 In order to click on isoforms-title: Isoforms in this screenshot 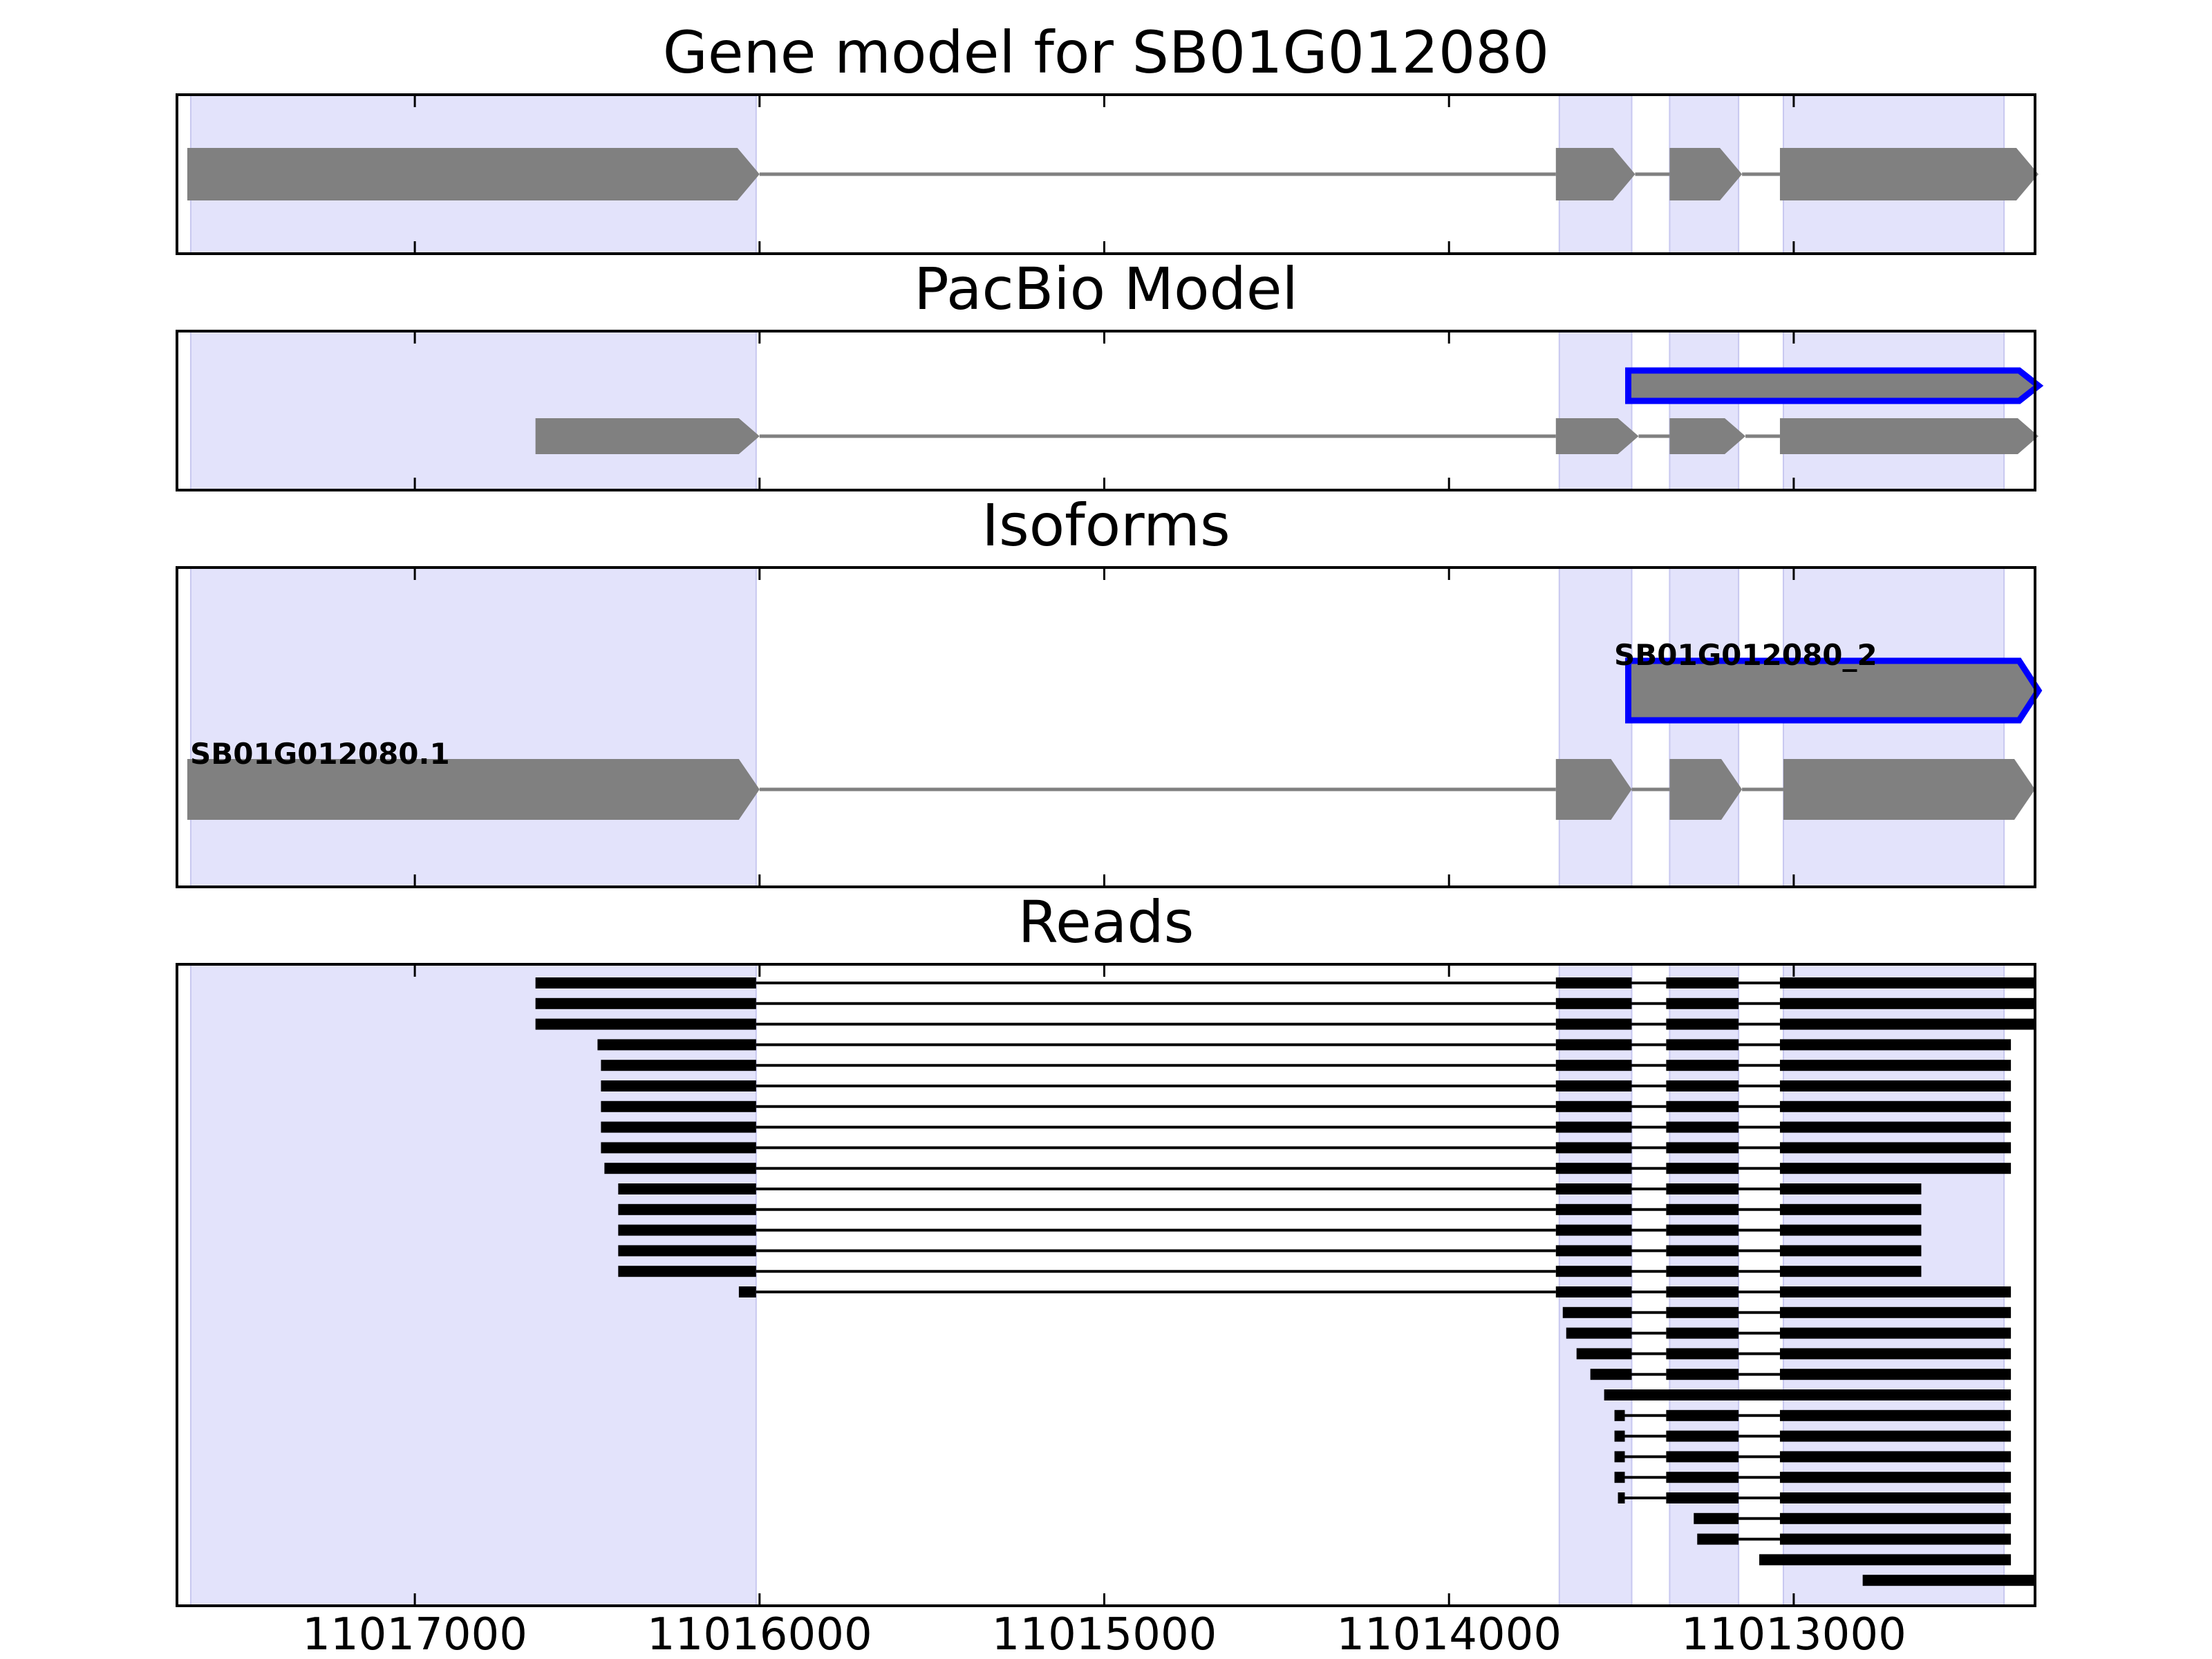, I will do `click(1106, 525)`.